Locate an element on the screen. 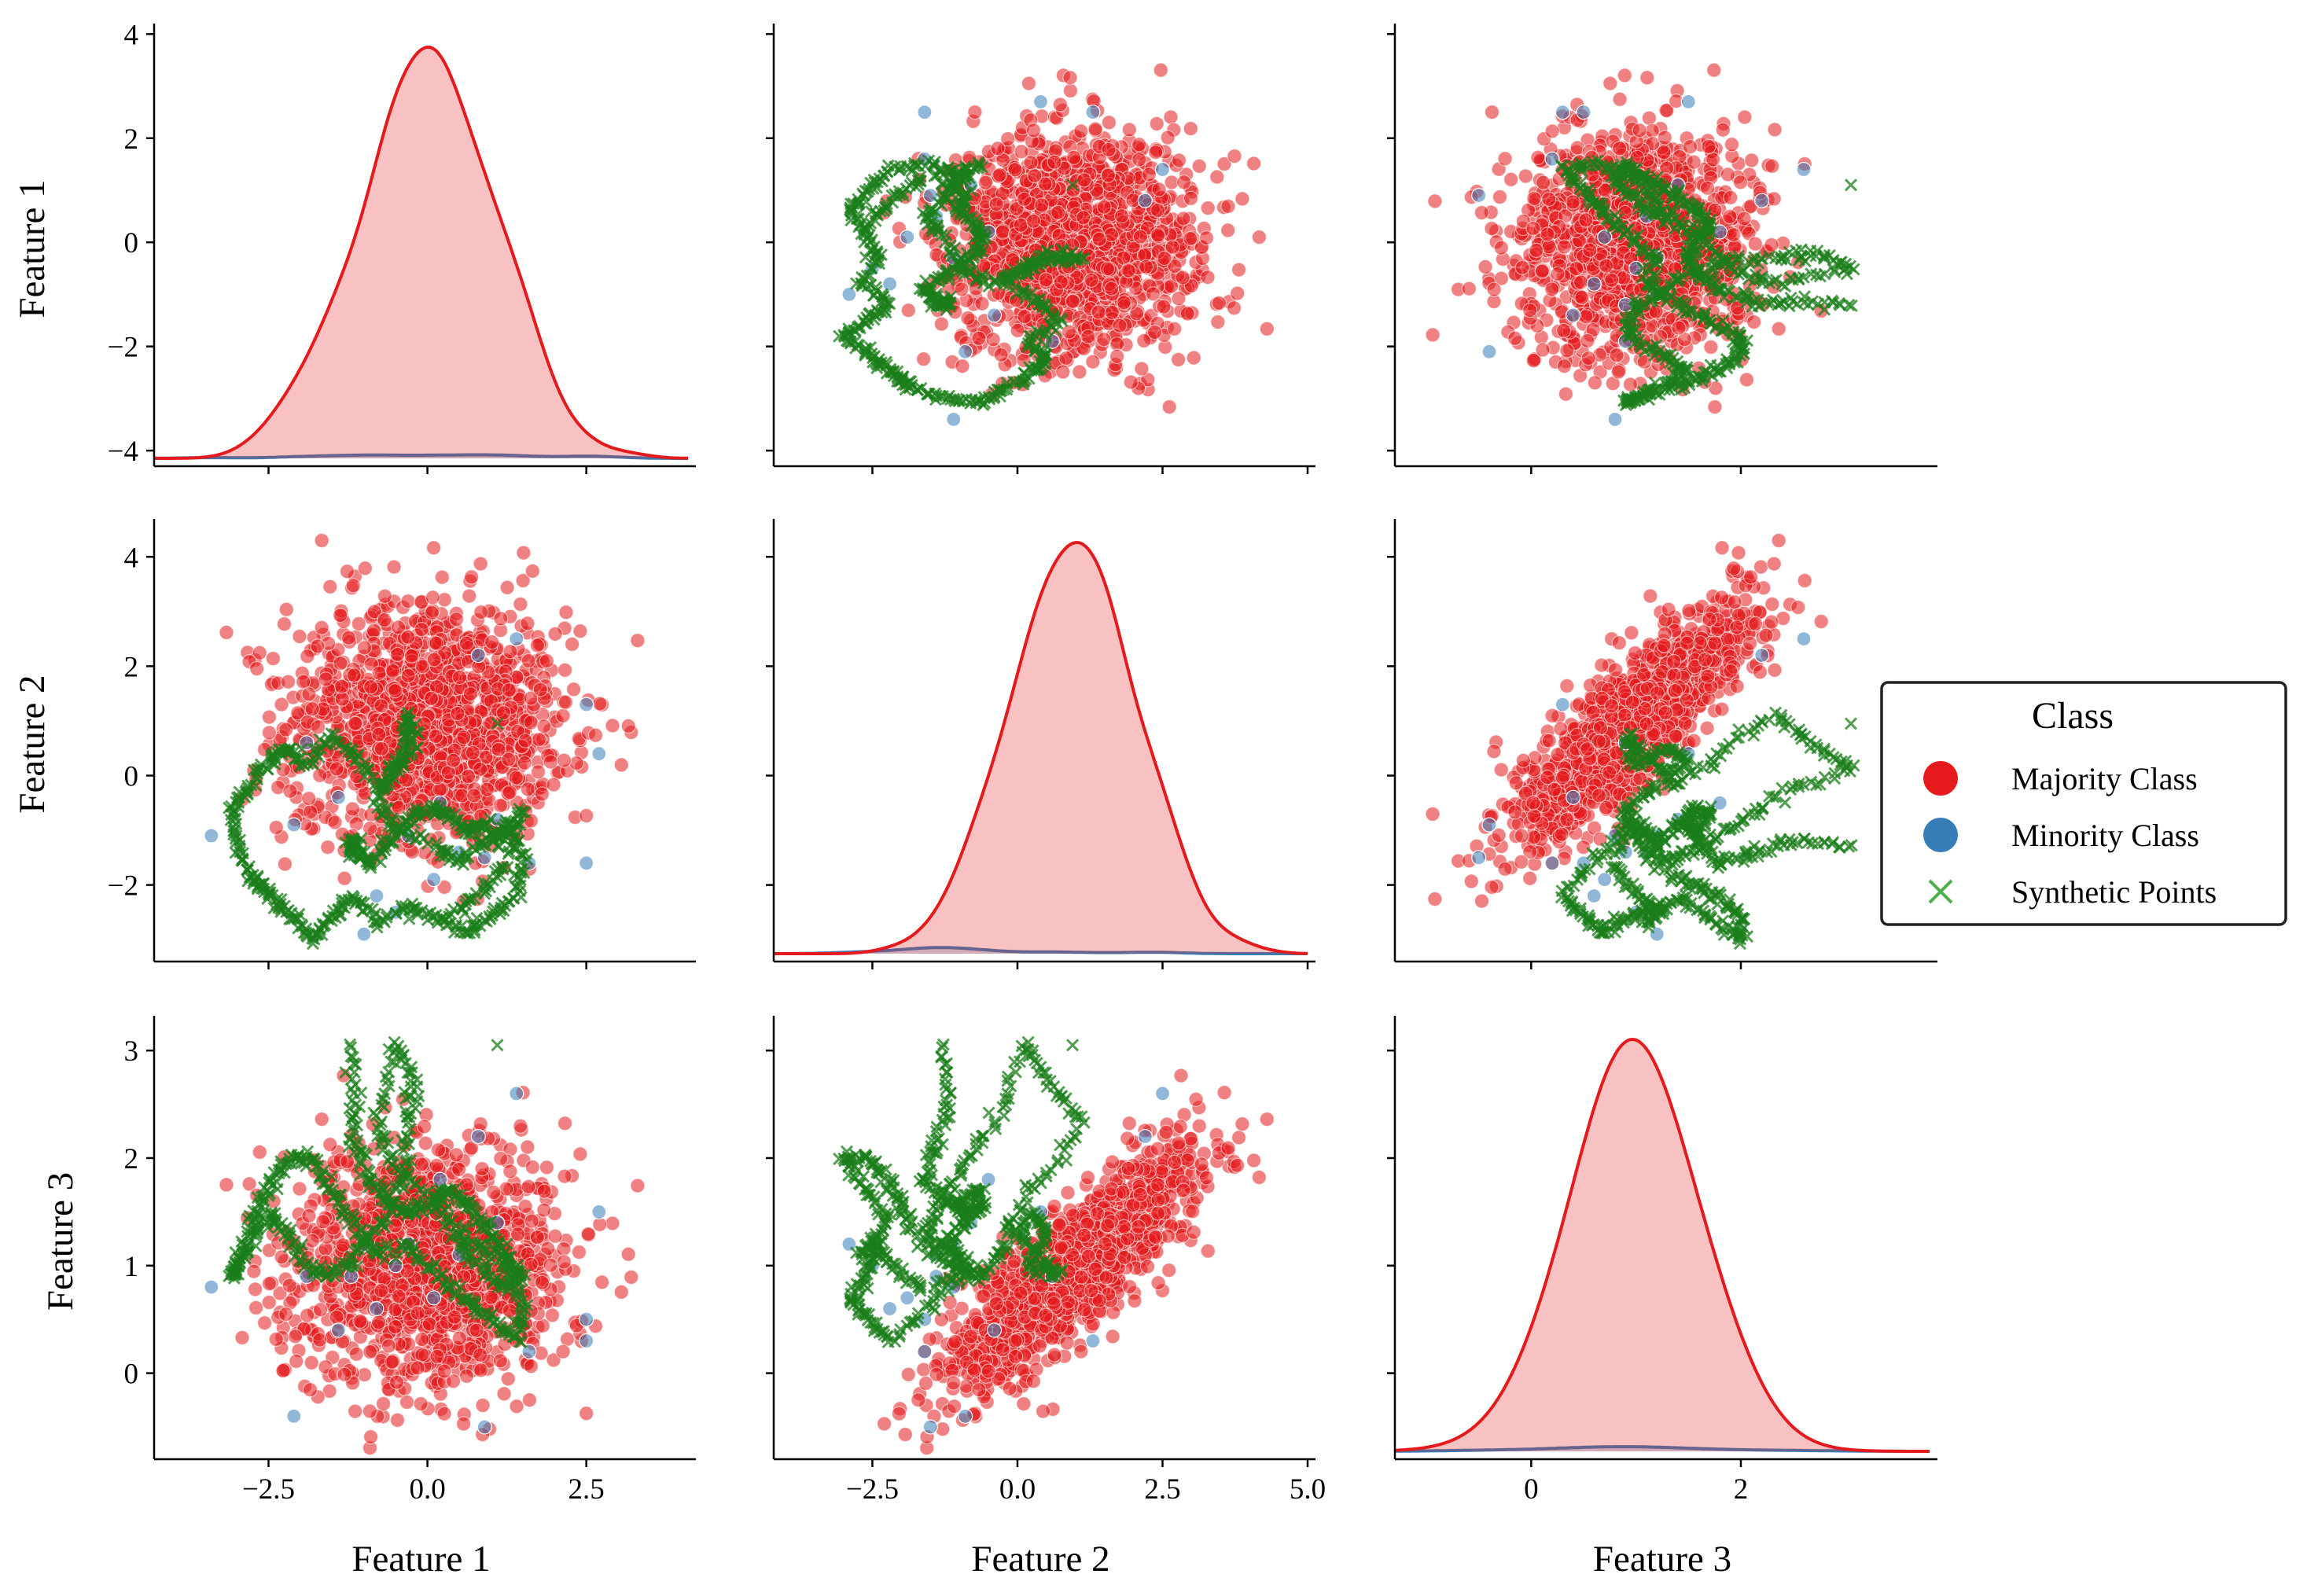 The image size is (2307, 1596). points-group is located at coordinates (425, 741).